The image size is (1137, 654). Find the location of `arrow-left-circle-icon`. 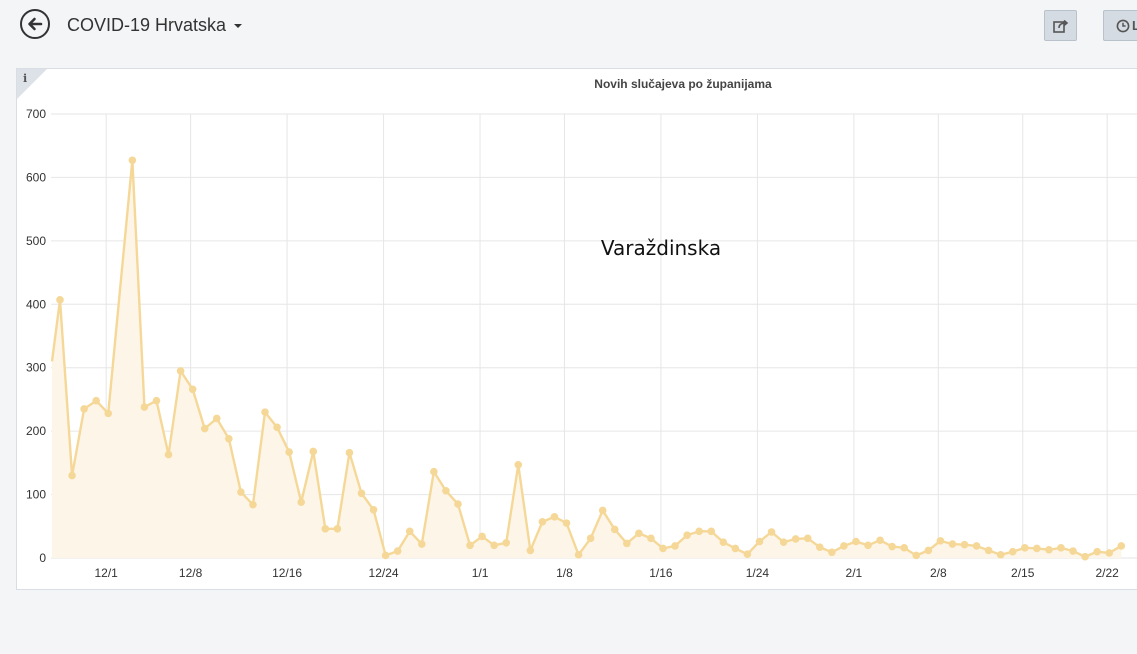

arrow-left-circle-icon is located at coordinates (35, 24).